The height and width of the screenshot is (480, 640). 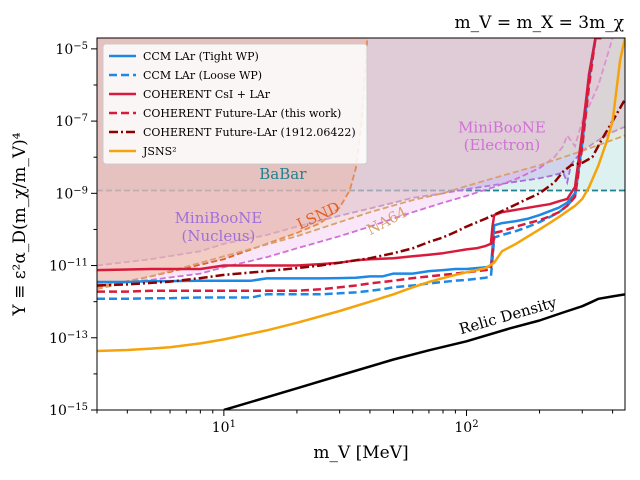 What do you see at coordinates (68, 411) in the screenshot?
I see `y-tick-label: 10⁻¹⁵` at bounding box center [68, 411].